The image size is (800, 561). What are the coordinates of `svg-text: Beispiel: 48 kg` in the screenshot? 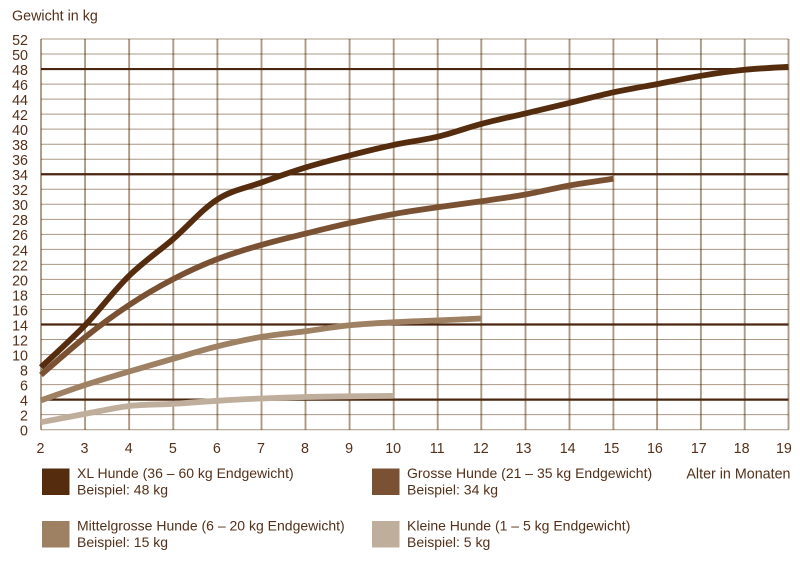 It's located at (122, 489).